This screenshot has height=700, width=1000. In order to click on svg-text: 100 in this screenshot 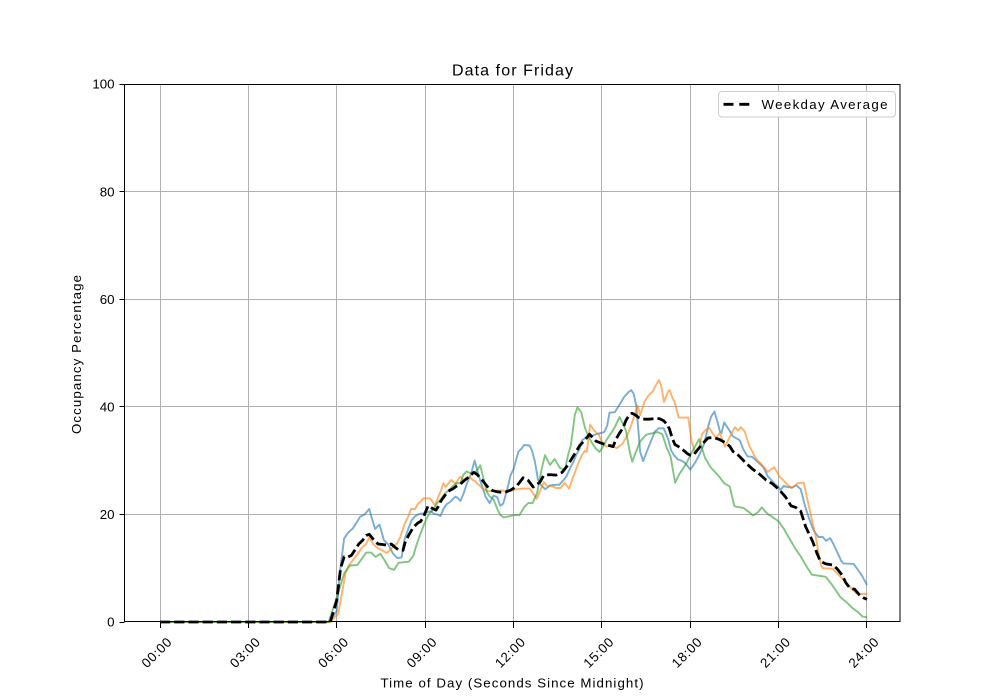, I will do `click(103, 84)`.